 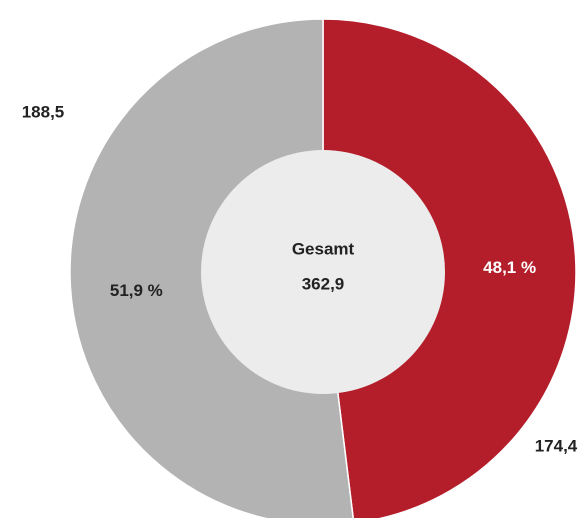 I want to click on value-label: 188,5, so click(x=43, y=111).